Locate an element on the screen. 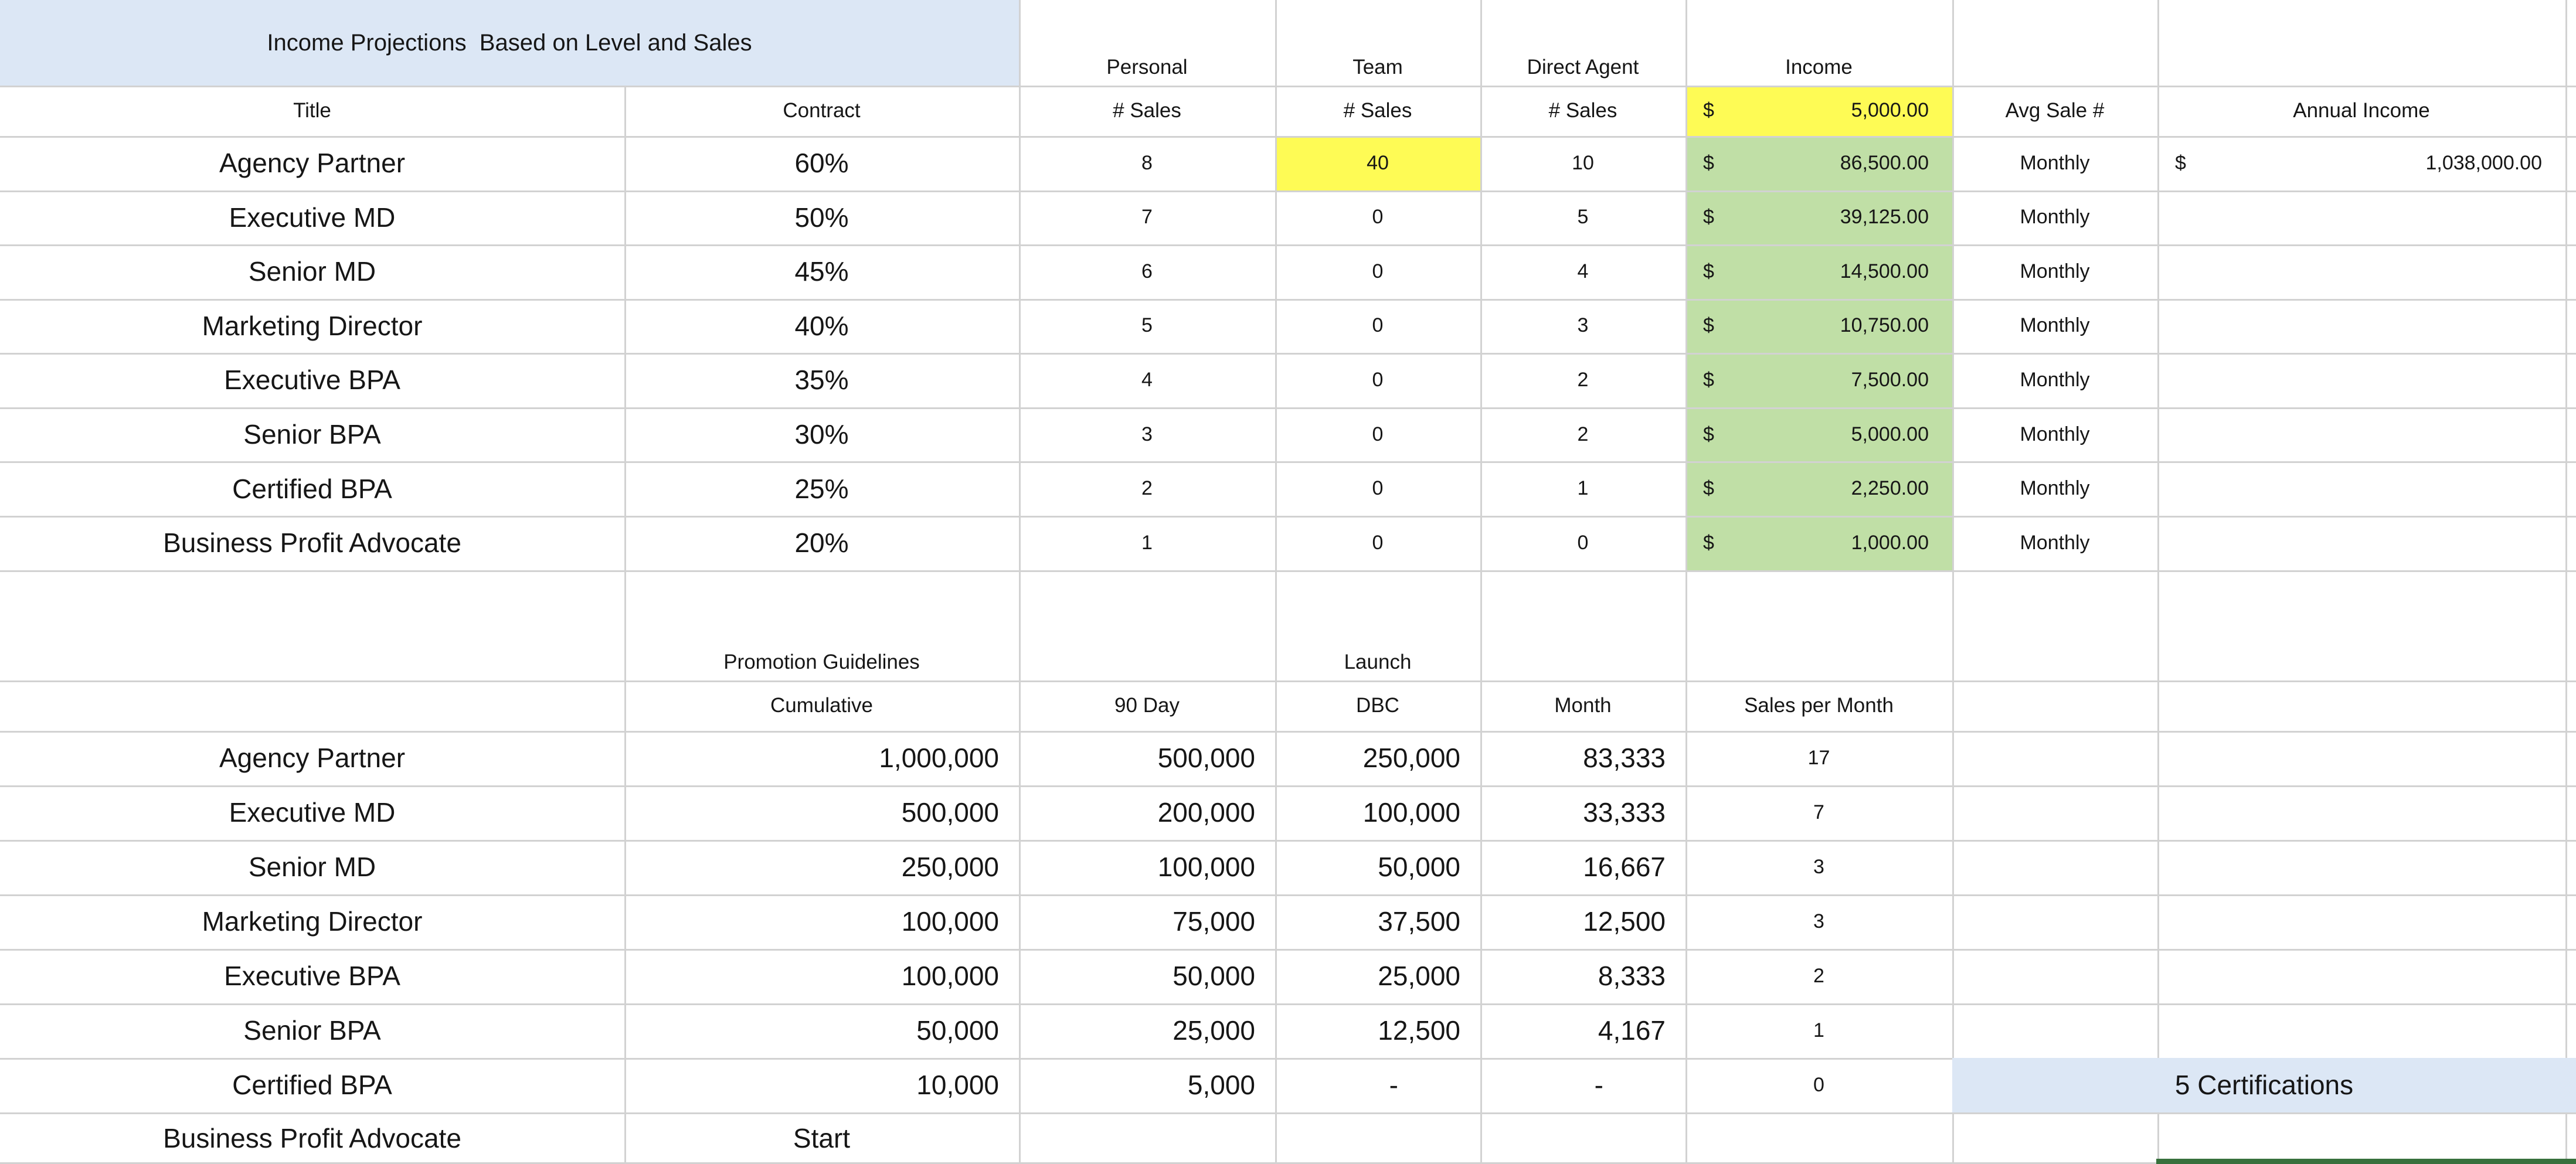 The width and height of the screenshot is (2576, 1164). t2-row-cumulative: Start is located at coordinates (822, 1137).